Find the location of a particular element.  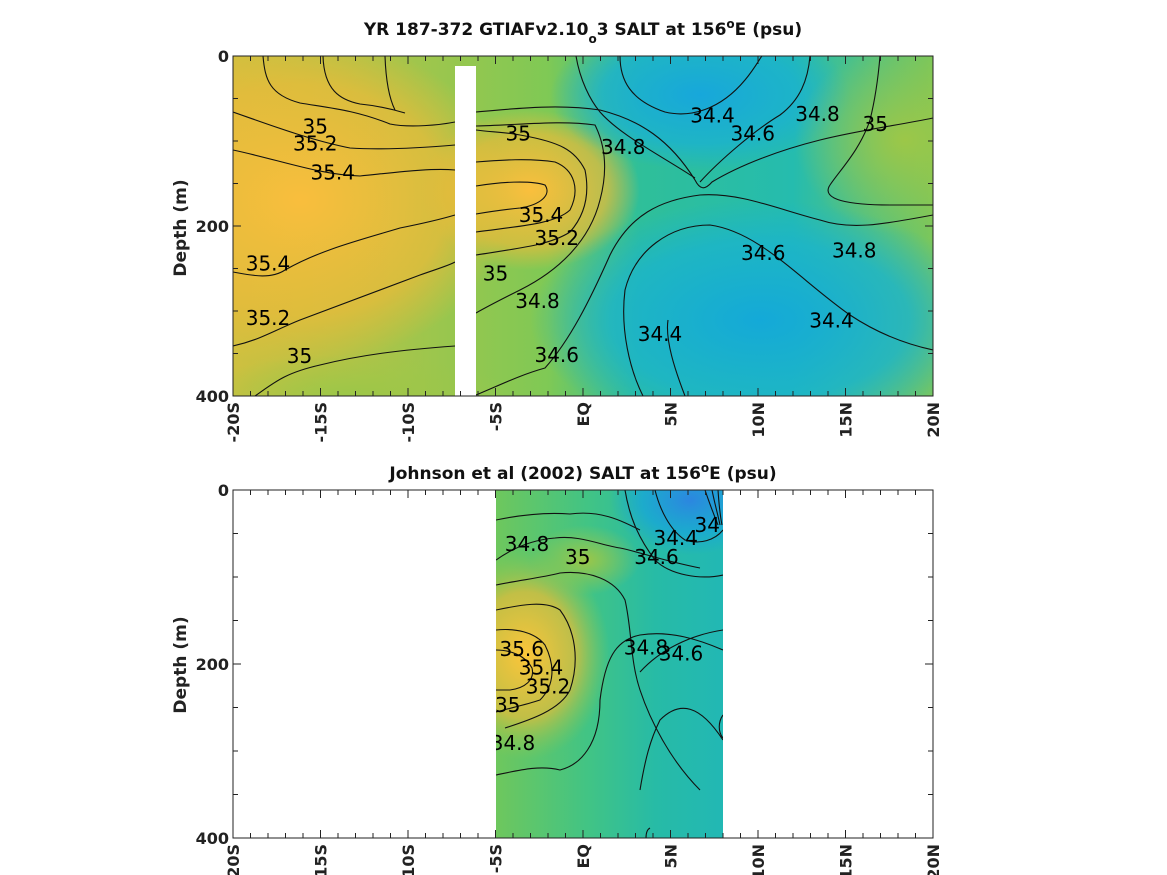

panel2-salty-core is located at coordinates (553, 655).